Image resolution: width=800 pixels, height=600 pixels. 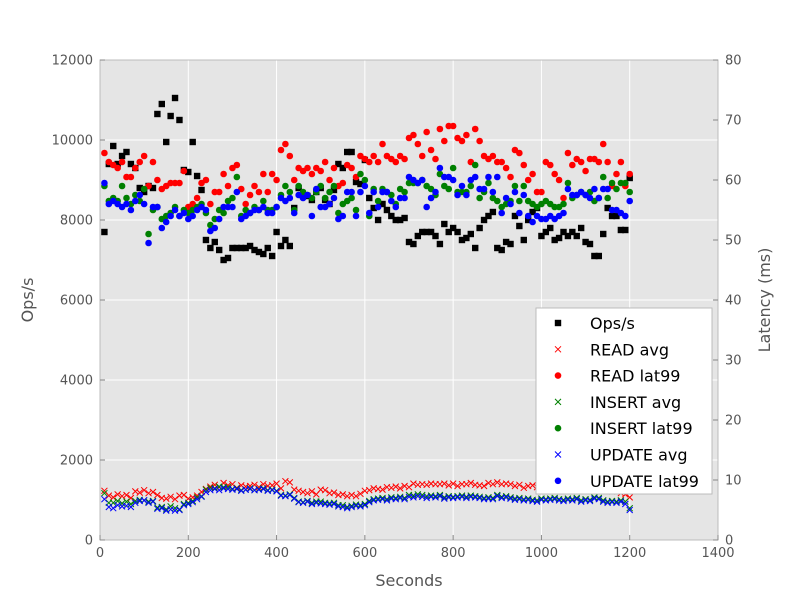 I want to click on series-update-avg, so click(x=367, y=499).